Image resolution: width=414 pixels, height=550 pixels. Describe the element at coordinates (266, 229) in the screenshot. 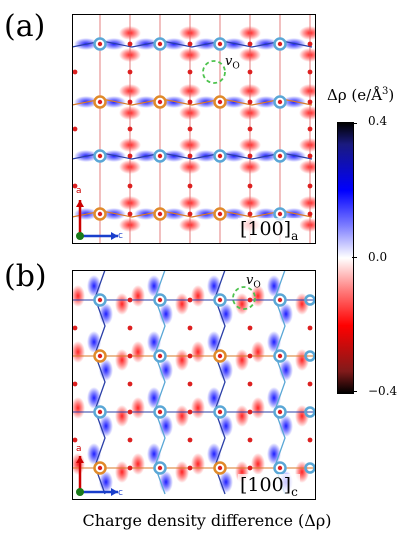

I see `projection-text-a: [100]` at that location.